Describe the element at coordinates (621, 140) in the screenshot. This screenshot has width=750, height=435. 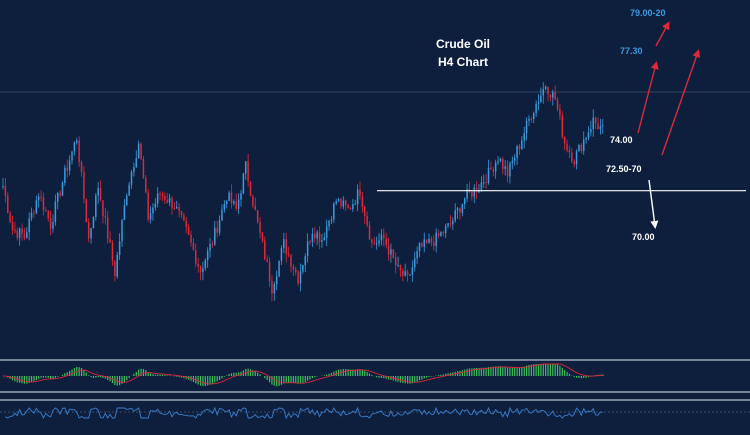
I see `level-label-74: 74.00` at that location.